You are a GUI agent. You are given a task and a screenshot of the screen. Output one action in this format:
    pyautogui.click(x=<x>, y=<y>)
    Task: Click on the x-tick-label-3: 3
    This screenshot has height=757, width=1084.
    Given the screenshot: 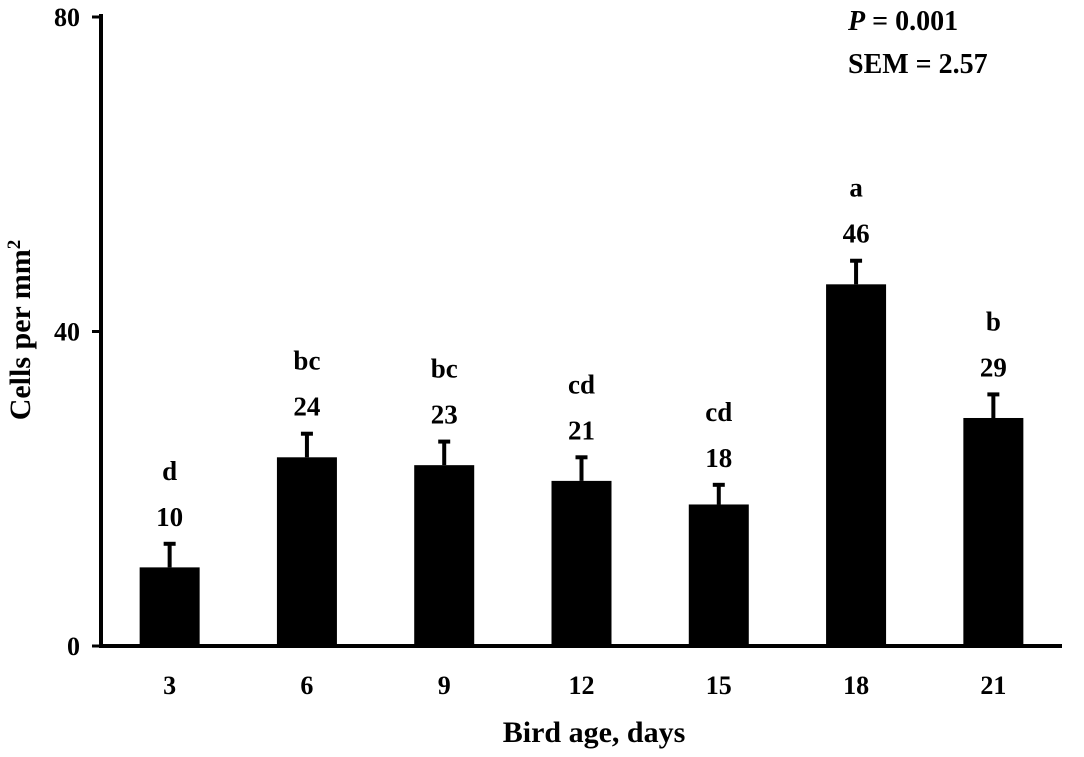 What is the action you would take?
    pyautogui.click(x=169, y=685)
    